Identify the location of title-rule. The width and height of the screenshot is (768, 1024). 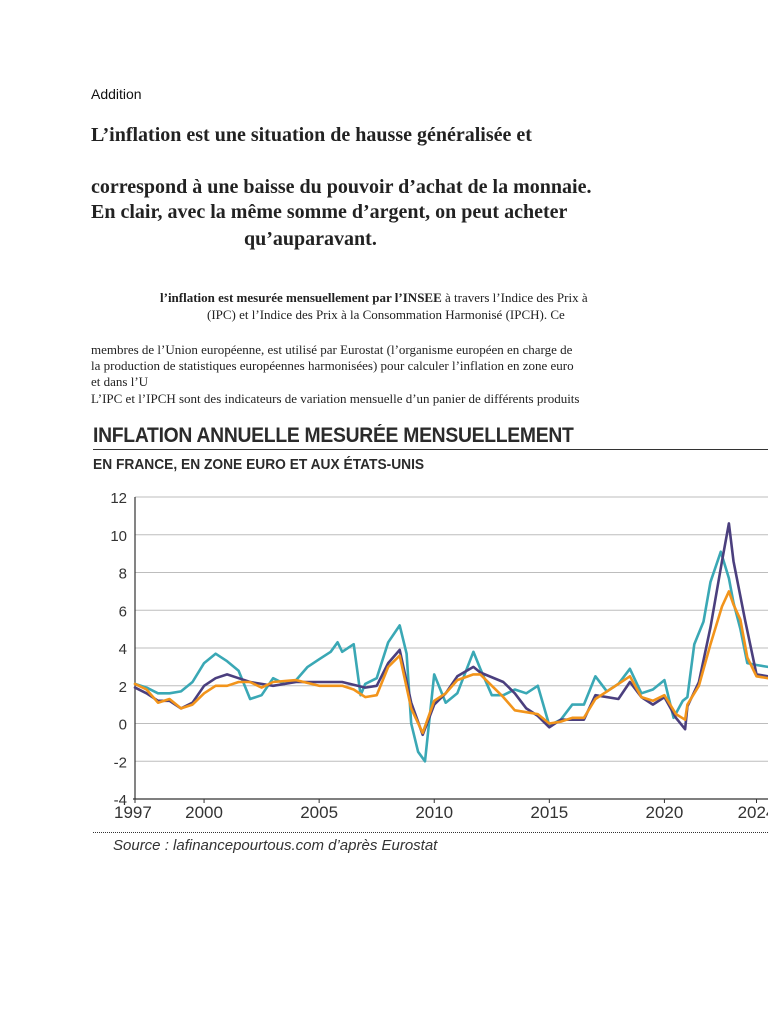
(430, 449).